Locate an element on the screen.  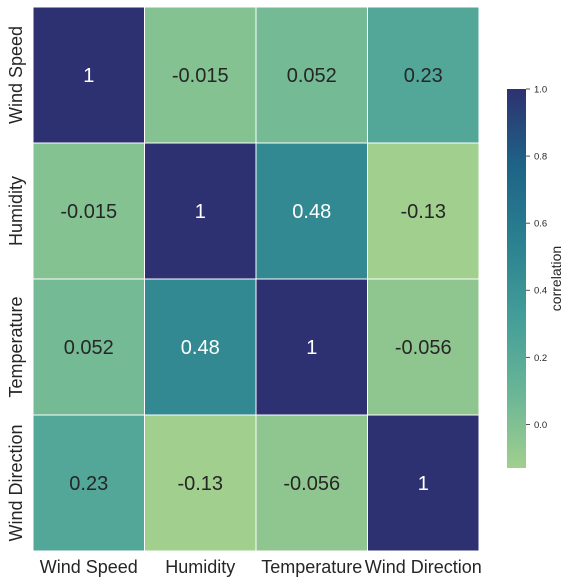
colorbar-ticks: 0.0 0.2 0.4 0.6 0.8 1.0 is located at coordinates (536, 258).